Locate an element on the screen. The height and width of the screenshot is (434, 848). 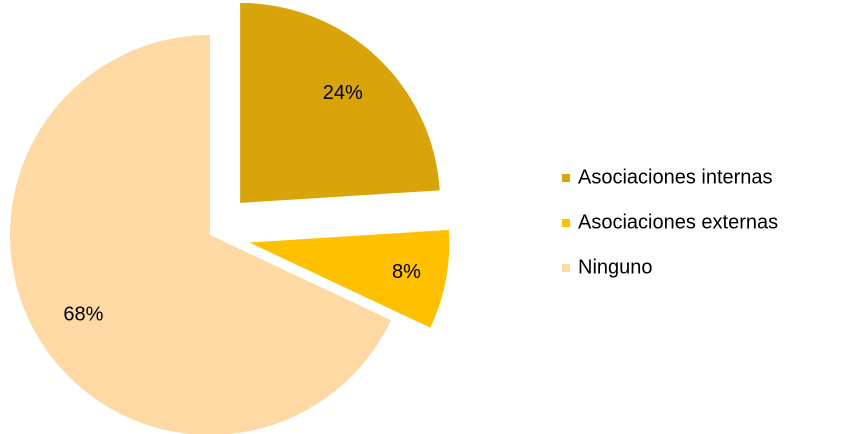
data-label: 8% is located at coordinates (406, 272).